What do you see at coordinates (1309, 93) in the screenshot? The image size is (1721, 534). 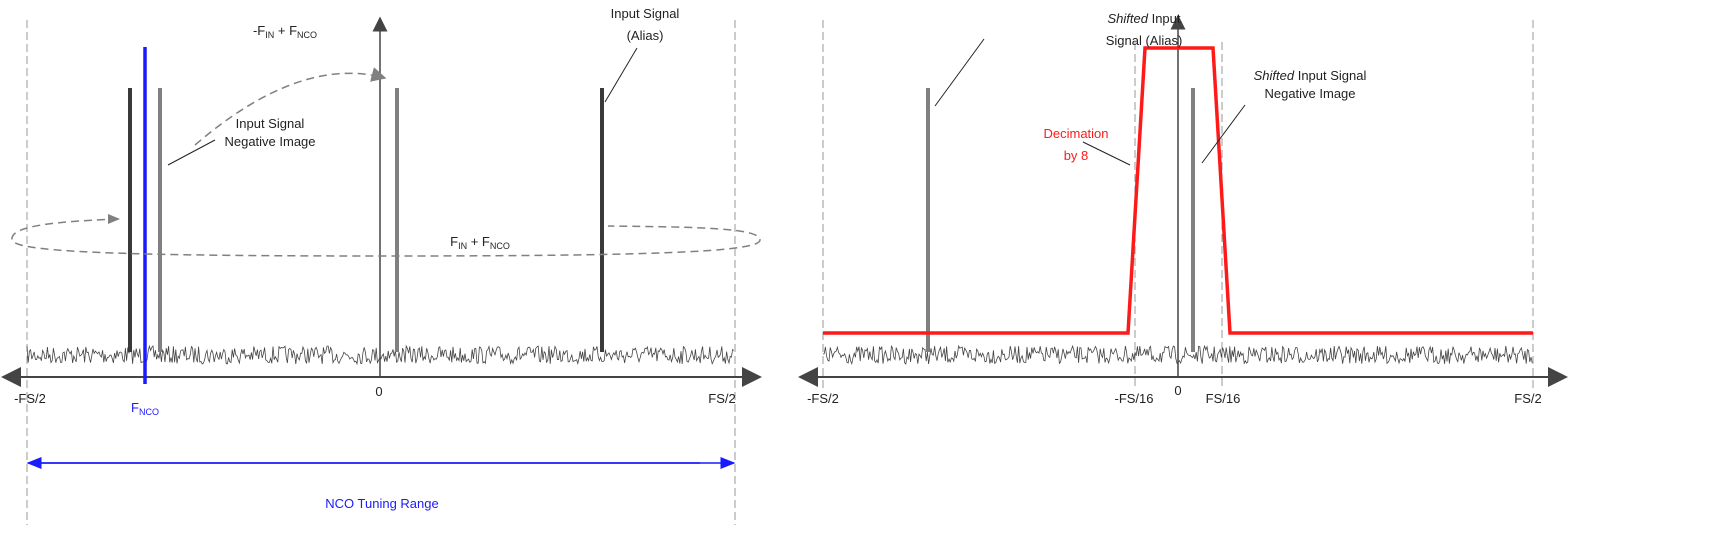 I see `label-shifted-negative-image-line2: Negative Image` at bounding box center [1309, 93].